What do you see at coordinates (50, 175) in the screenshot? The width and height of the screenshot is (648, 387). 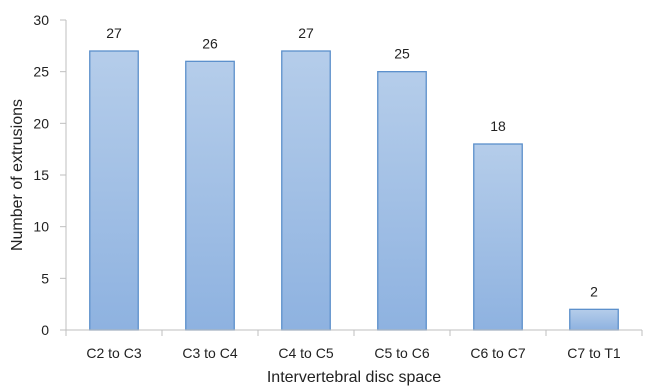 I see `y-axis: 0 5 10 15 20 25 30` at bounding box center [50, 175].